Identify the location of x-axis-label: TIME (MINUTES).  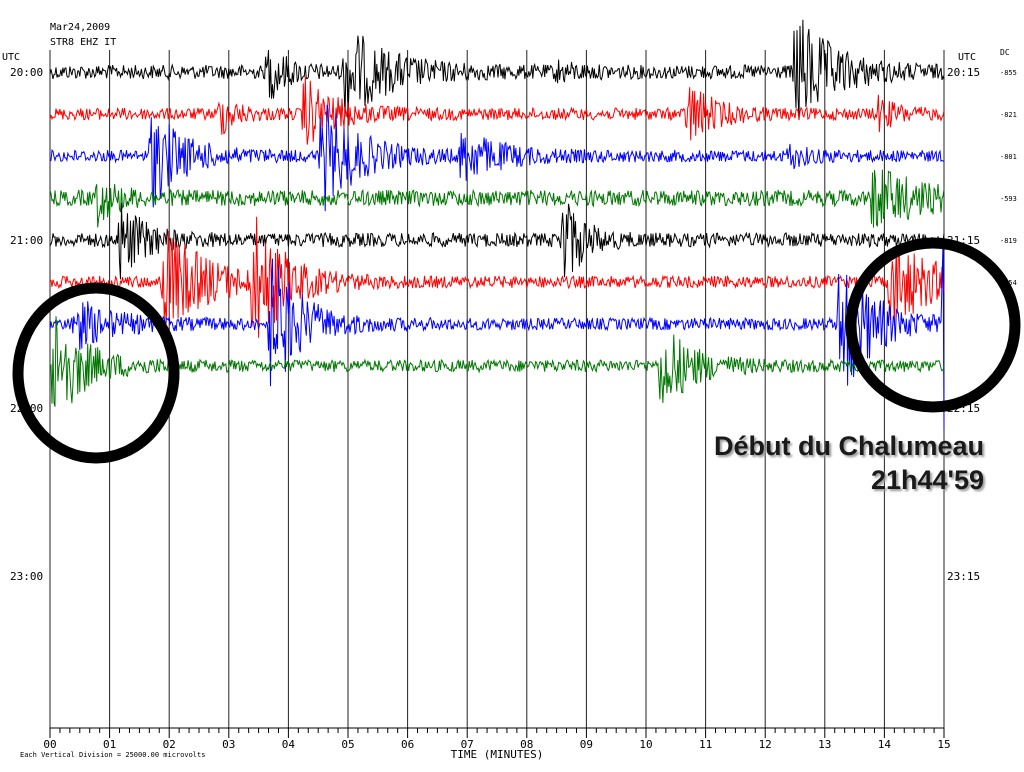
(497, 754).